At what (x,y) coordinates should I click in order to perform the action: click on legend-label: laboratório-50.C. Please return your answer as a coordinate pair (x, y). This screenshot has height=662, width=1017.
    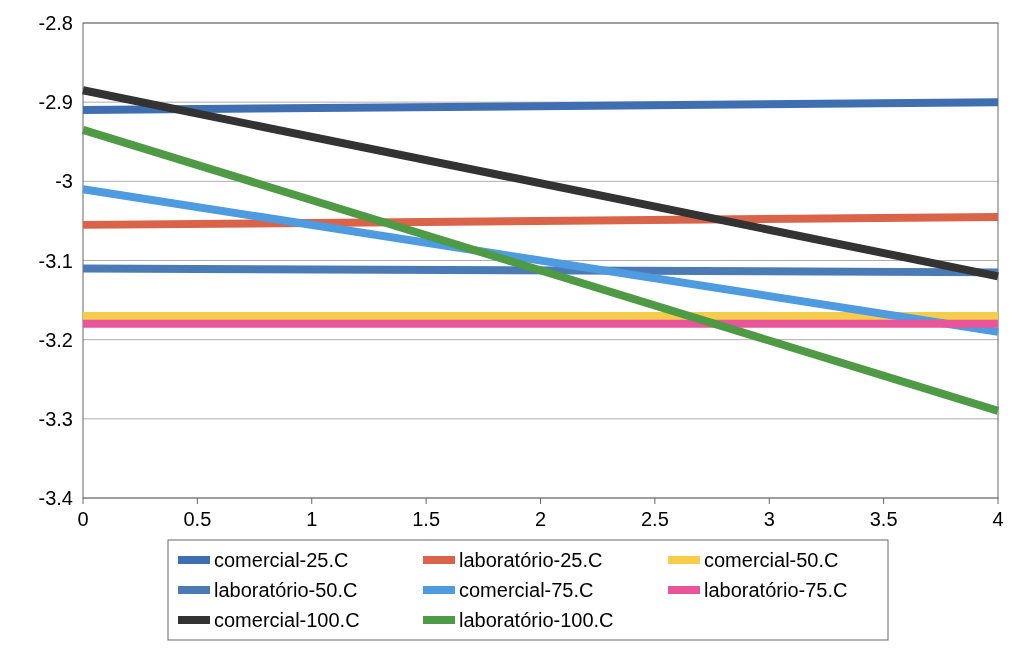
    Looking at the image, I should click on (286, 590).